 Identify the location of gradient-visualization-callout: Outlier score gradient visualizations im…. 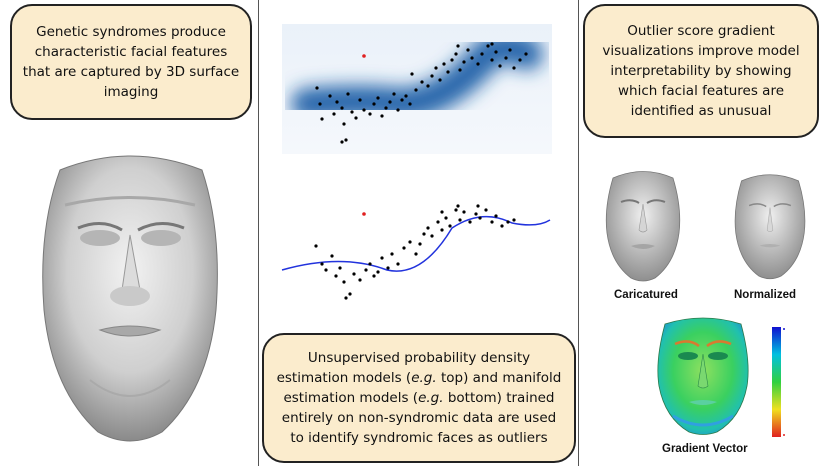
(701, 71).